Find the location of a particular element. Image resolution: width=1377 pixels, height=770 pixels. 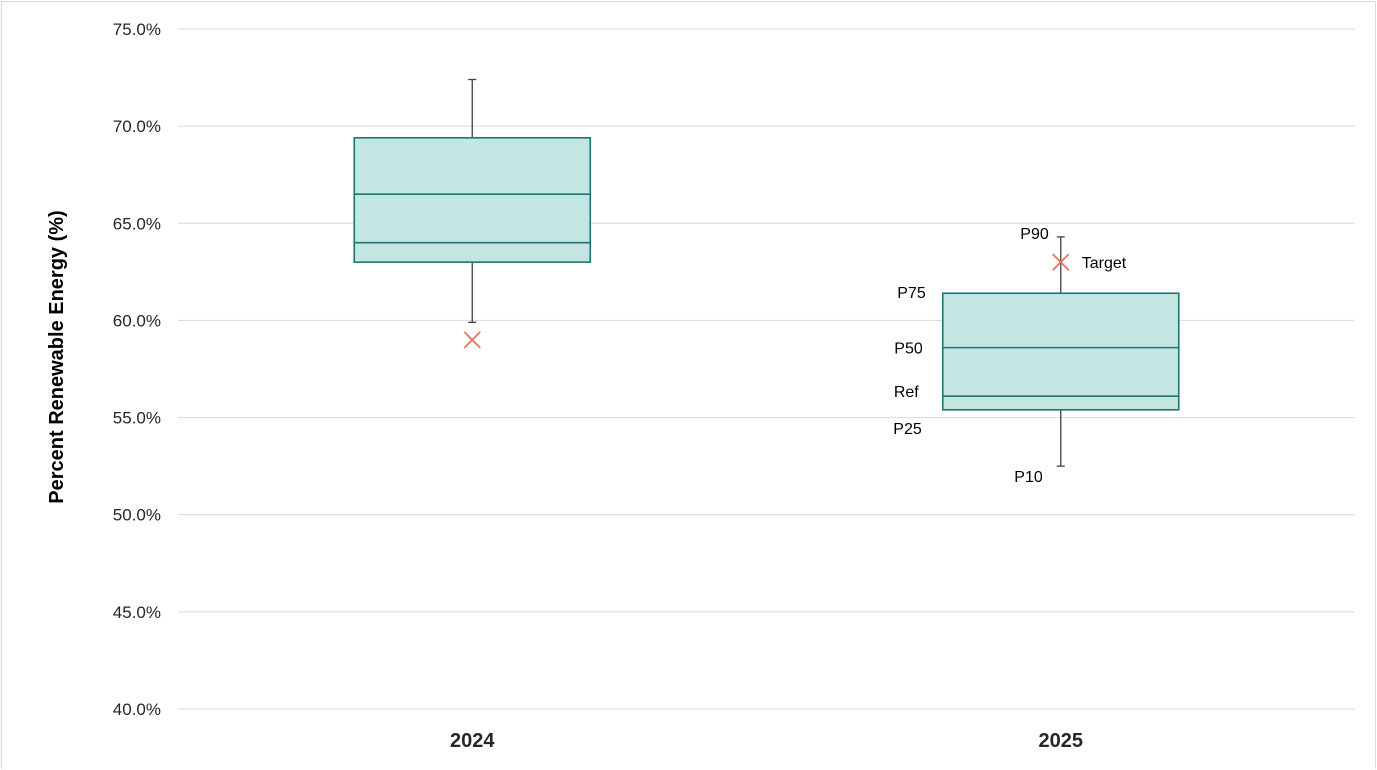

ref-label: Ref is located at coordinates (906, 392).